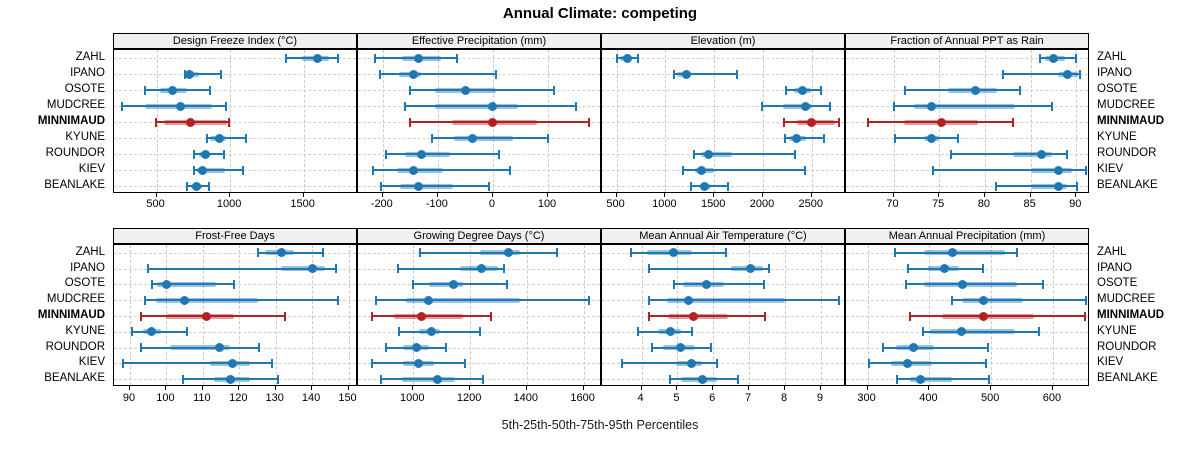 The width and height of the screenshot is (1200, 450). Describe the element at coordinates (1127, 185) in the screenshot. I see `station-label-right: BEANLAKE` at that location.